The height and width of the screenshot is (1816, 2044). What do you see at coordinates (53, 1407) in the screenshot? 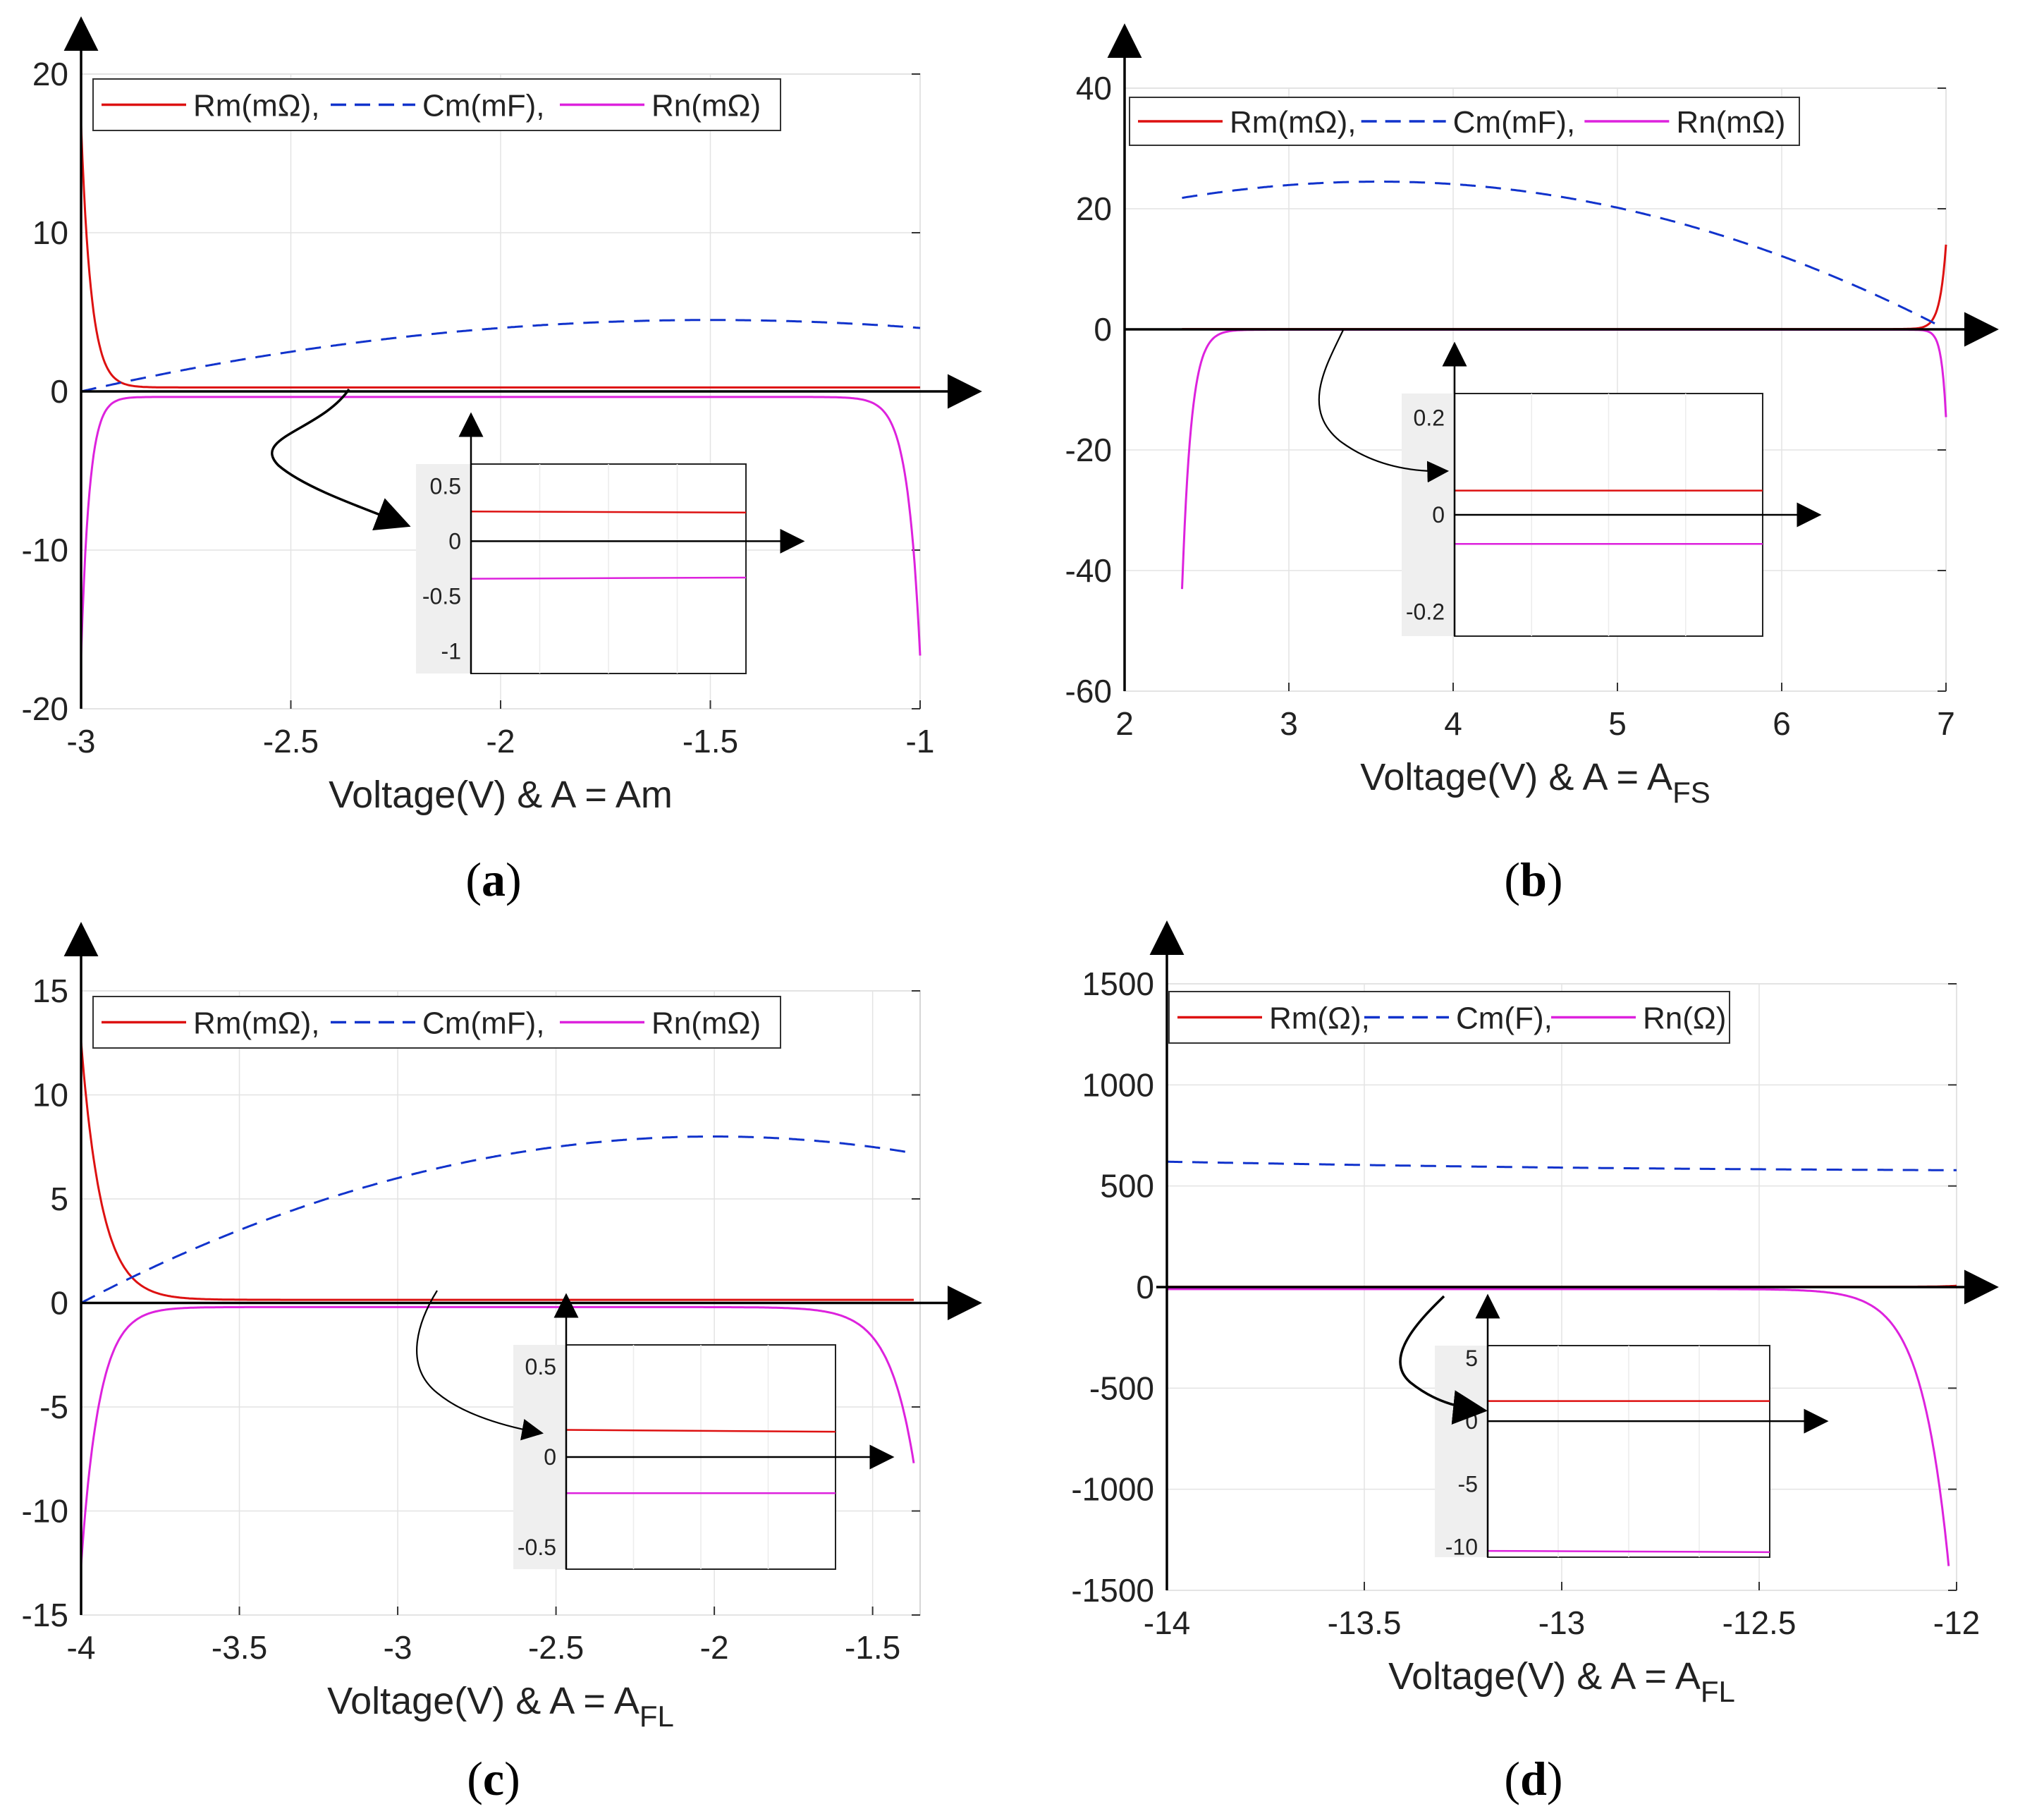
I see `y-tick-label: -5` at bounding box center [53, 1407].